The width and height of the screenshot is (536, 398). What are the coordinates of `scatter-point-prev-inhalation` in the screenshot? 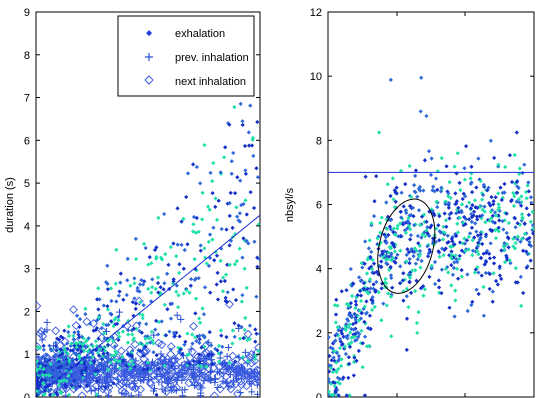 It's located at (252, 392).